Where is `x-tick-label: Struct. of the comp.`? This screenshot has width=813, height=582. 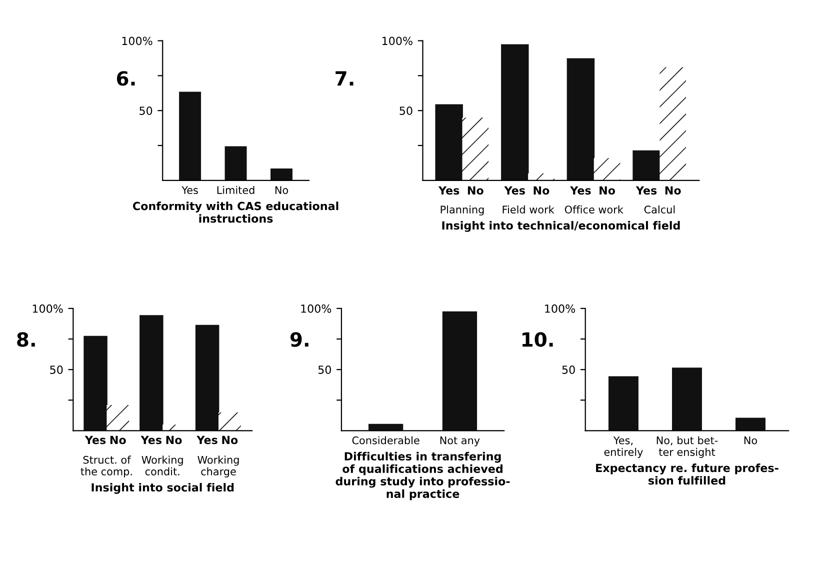 x-tick-label: Struct. of the comp. is located at coordinates (106, 467).